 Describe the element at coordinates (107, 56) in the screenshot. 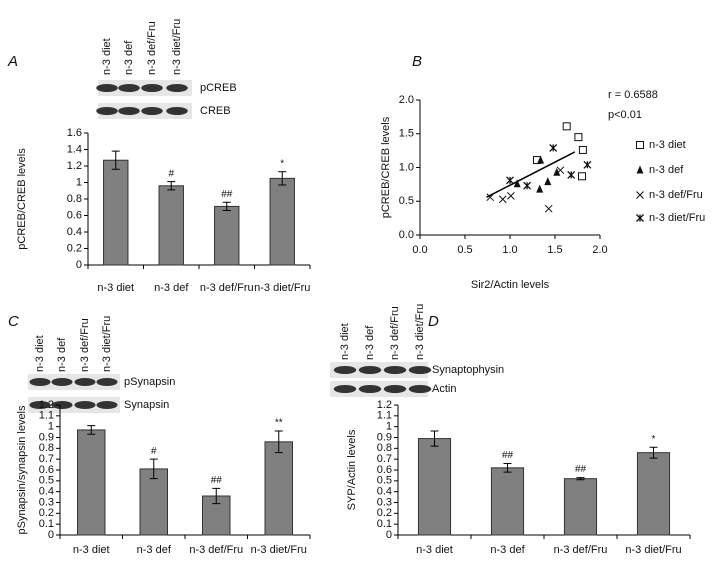

I see `lane-label: n-3 diet` at that location.